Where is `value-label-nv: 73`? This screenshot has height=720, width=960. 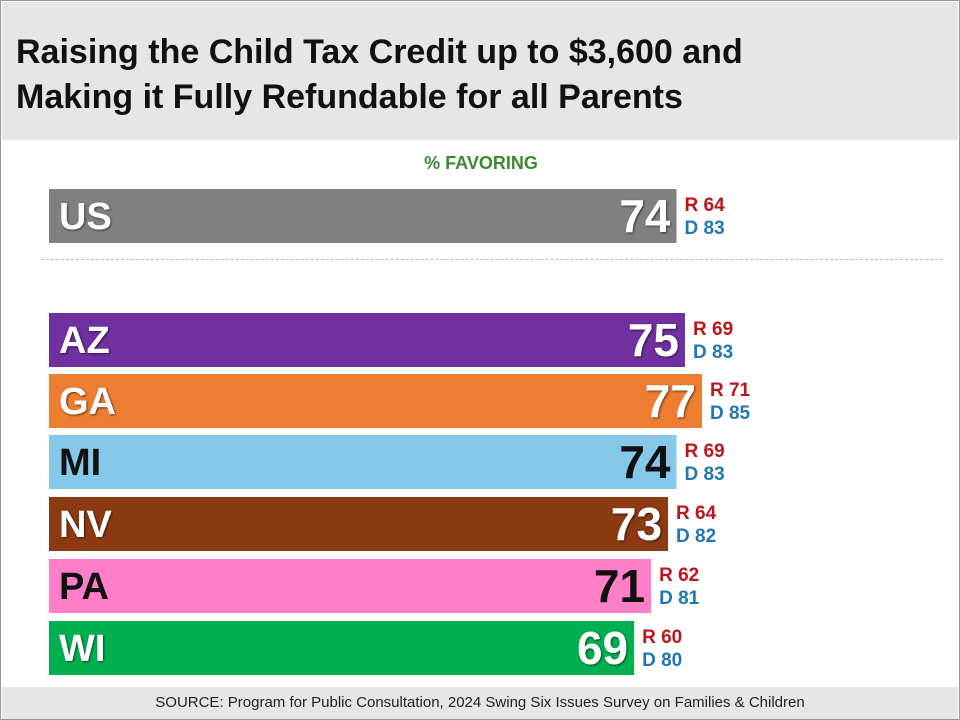 value-label-nv: 73 is located at coordinates (636, 524).